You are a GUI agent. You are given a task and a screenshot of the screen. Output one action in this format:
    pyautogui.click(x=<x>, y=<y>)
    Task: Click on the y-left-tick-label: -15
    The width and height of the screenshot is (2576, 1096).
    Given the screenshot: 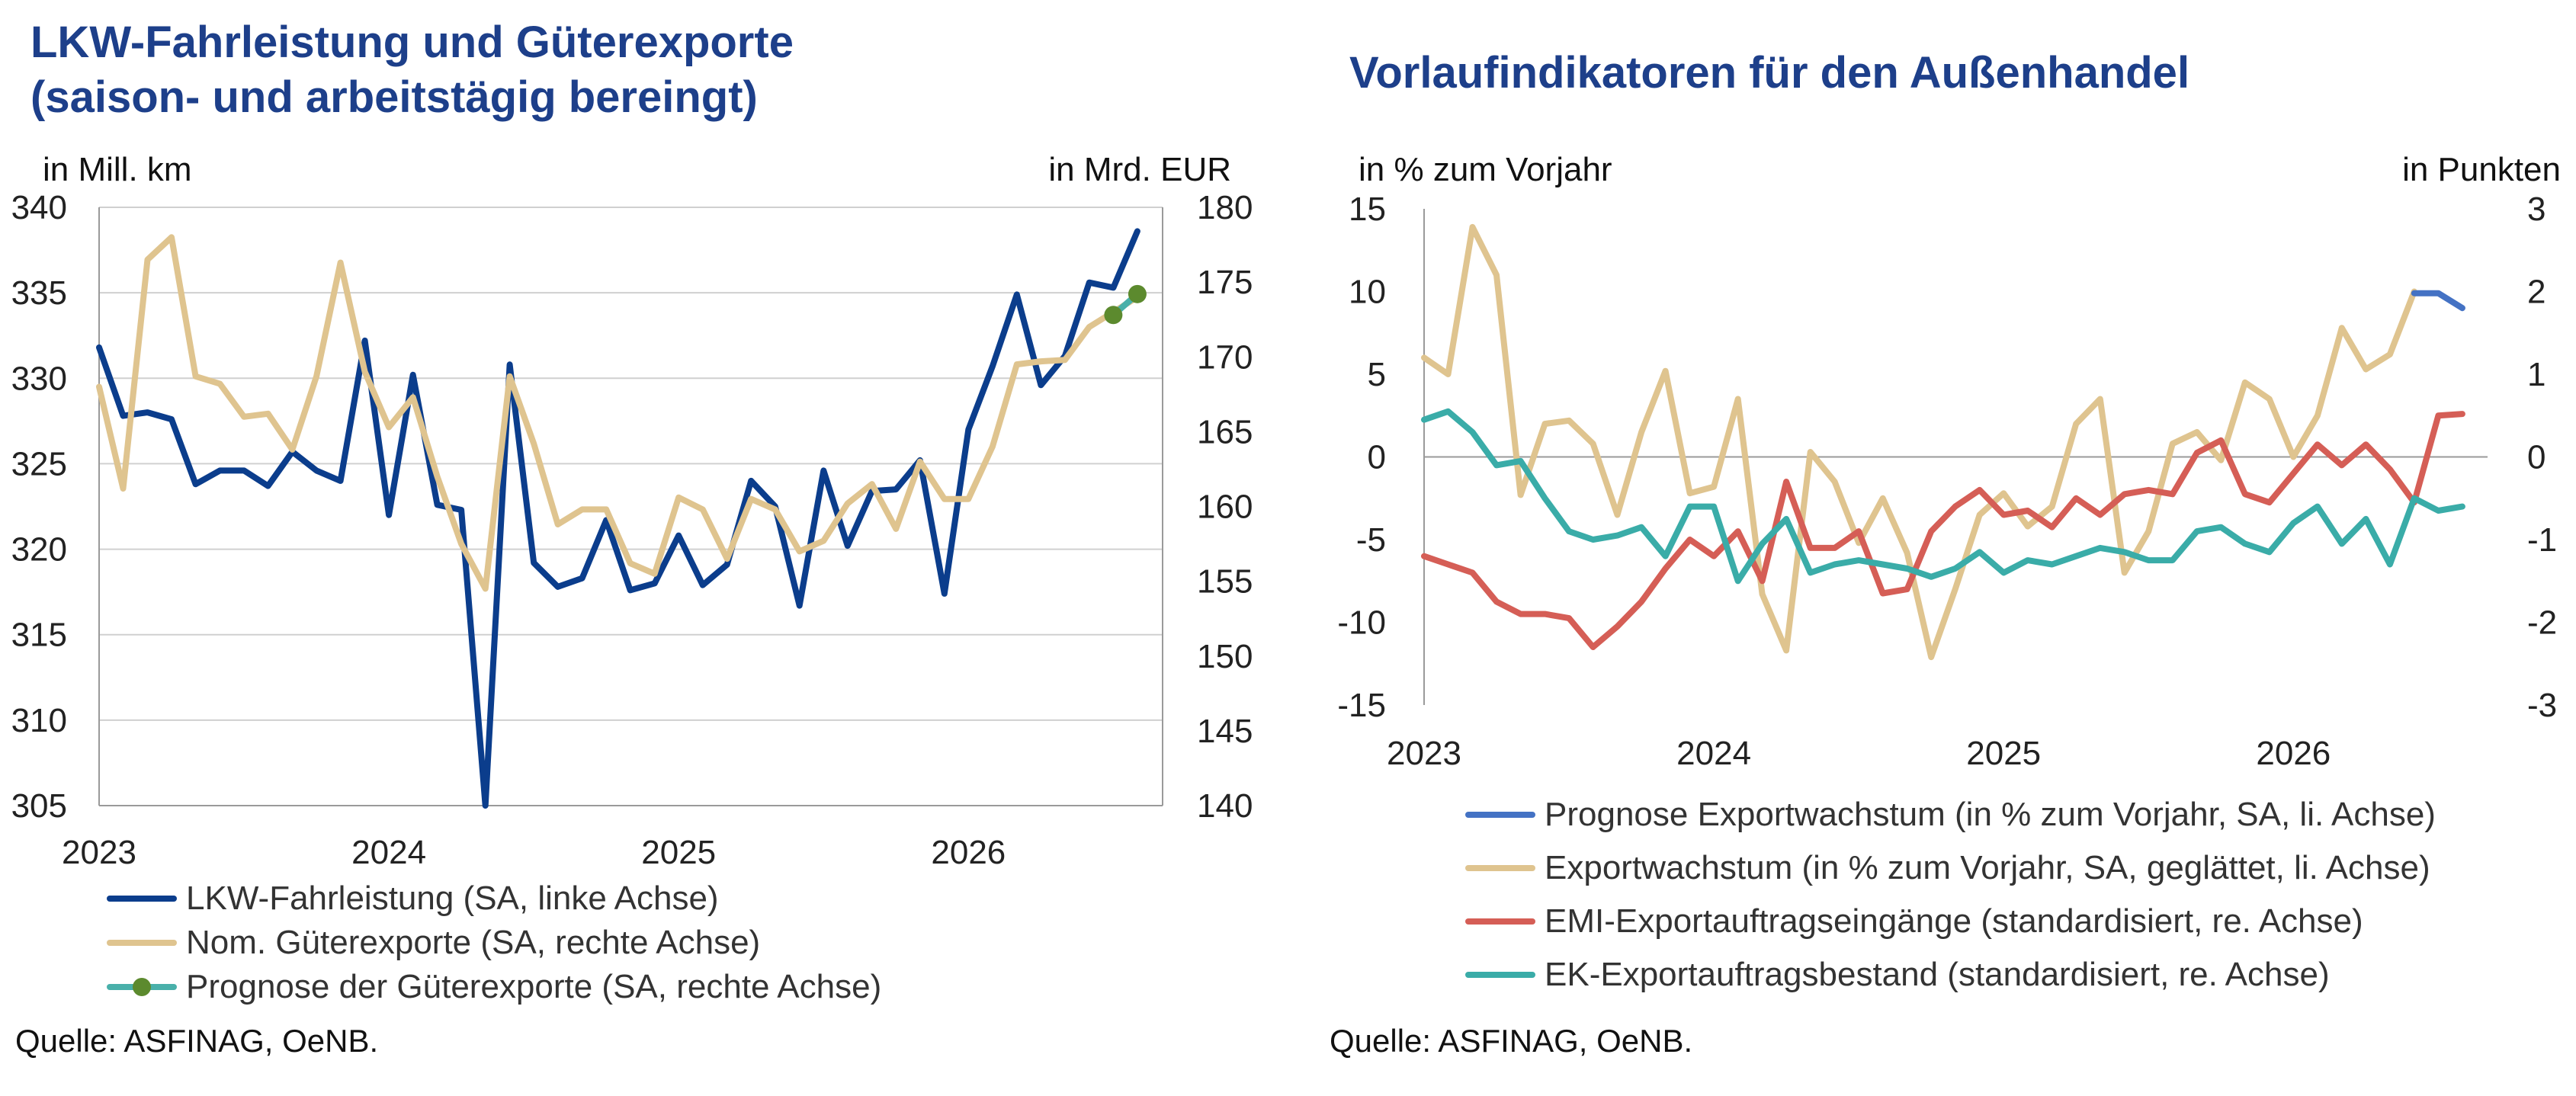 What is the action you would take?
    pyautogui.click(x=1361, y=705)
    